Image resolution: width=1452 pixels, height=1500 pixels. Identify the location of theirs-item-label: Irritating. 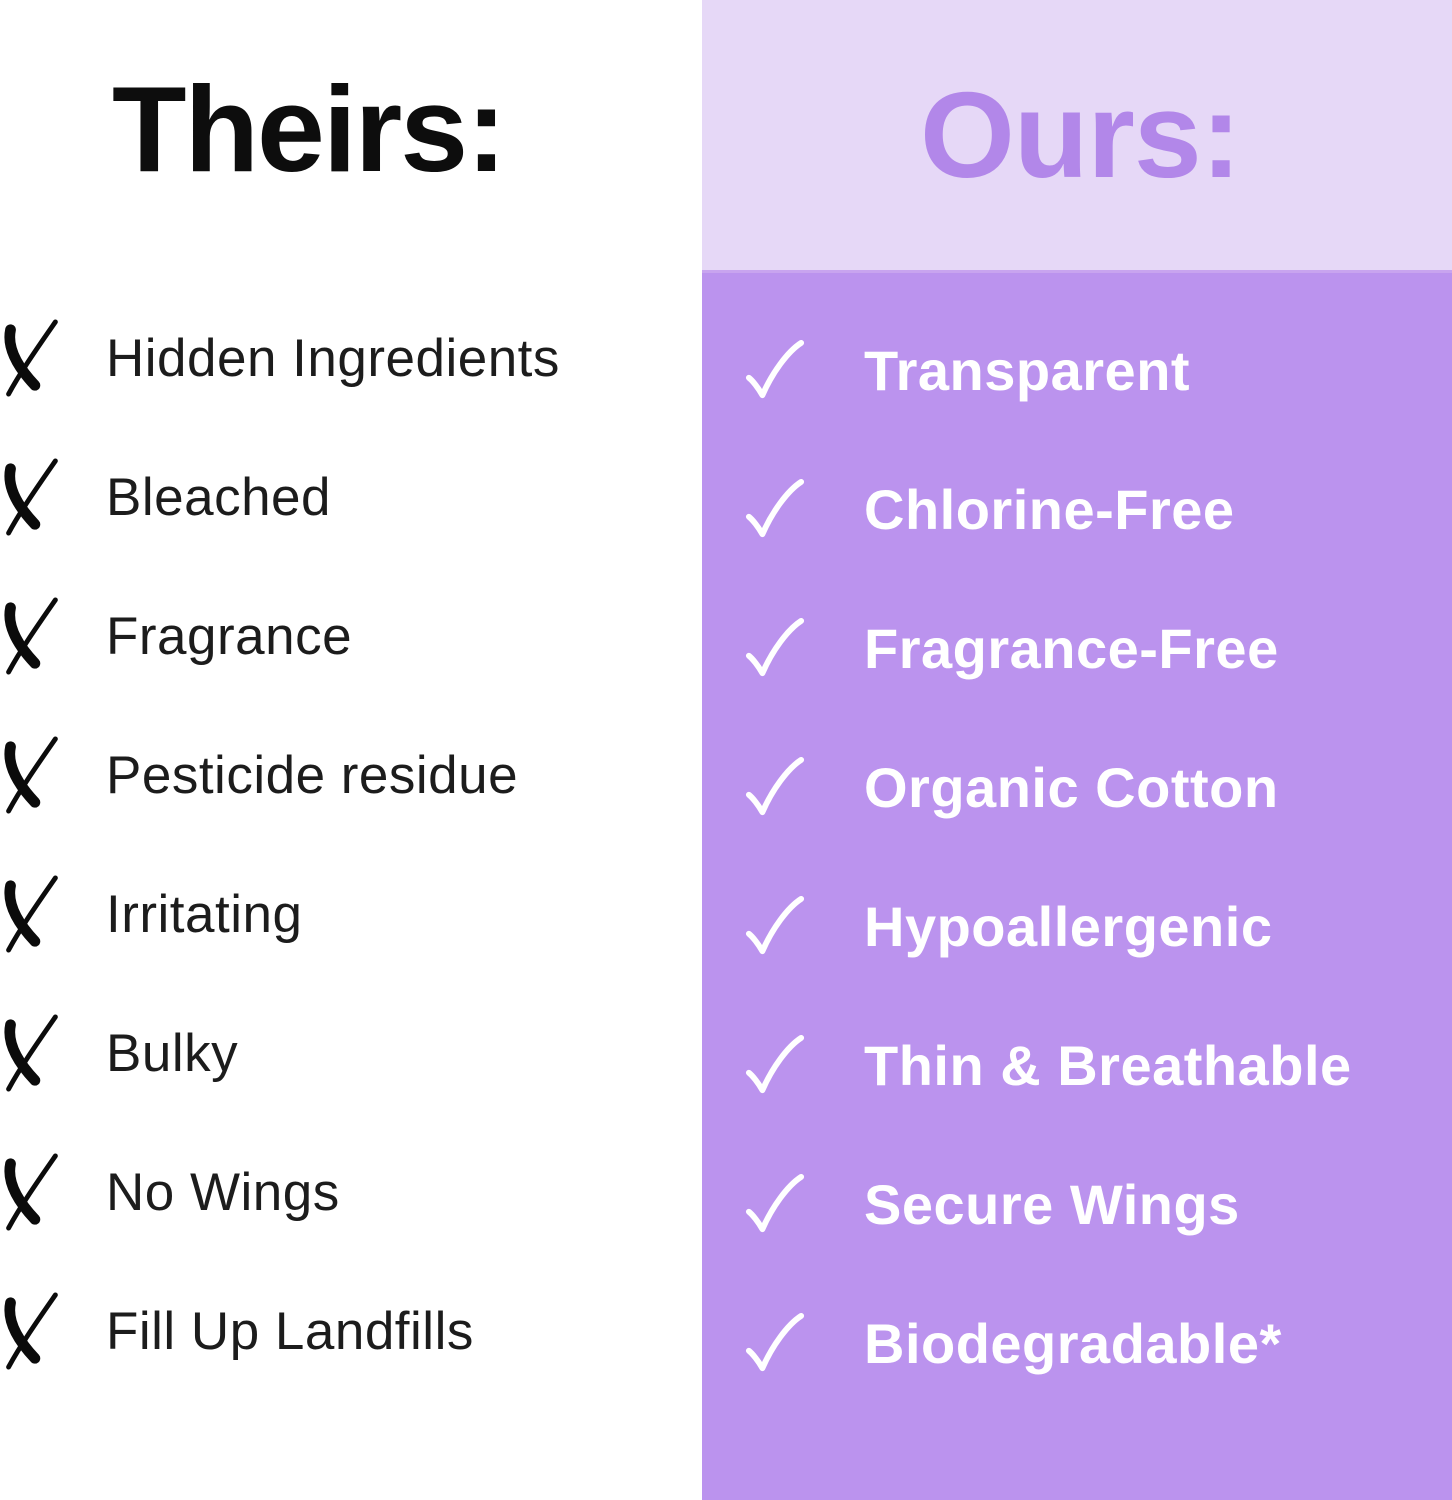
(204, 914).